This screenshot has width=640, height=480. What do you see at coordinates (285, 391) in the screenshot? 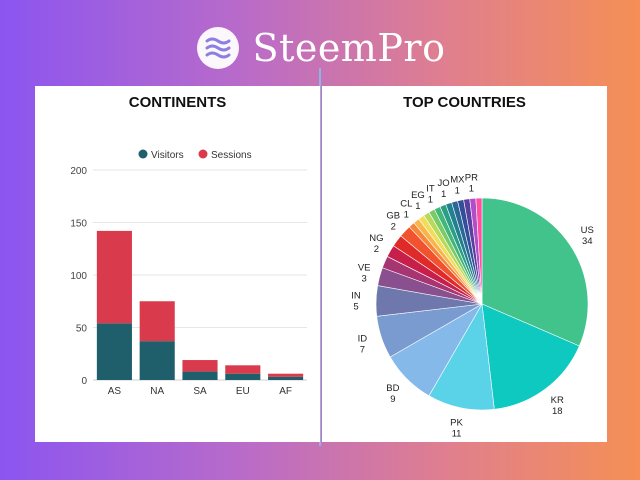
I see `x-tick-label: AF` at bounding box center [285, 391].